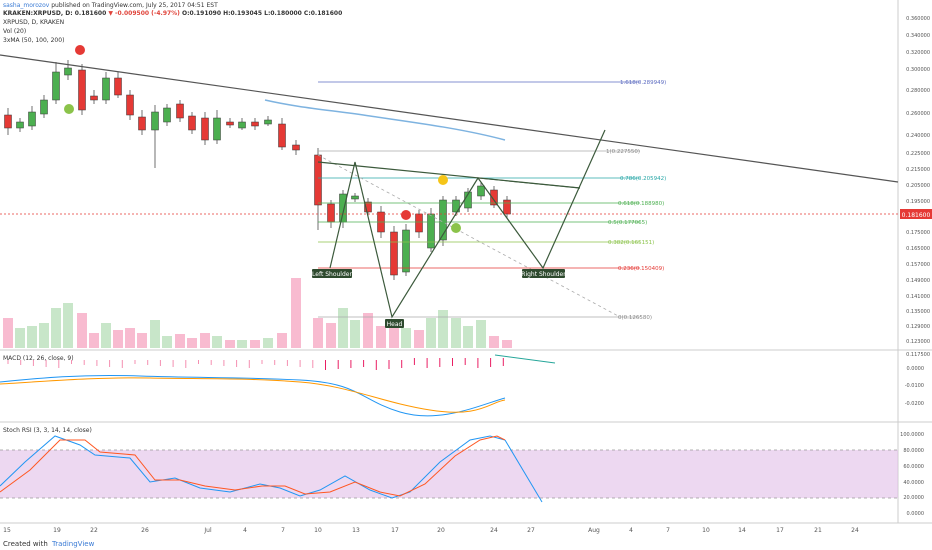 This screenshot has width=932, height=550. What do you see at coordinates (394, 323) in the screenshot?
I see `annotation-head: Head` at bounding box center [394, 323].